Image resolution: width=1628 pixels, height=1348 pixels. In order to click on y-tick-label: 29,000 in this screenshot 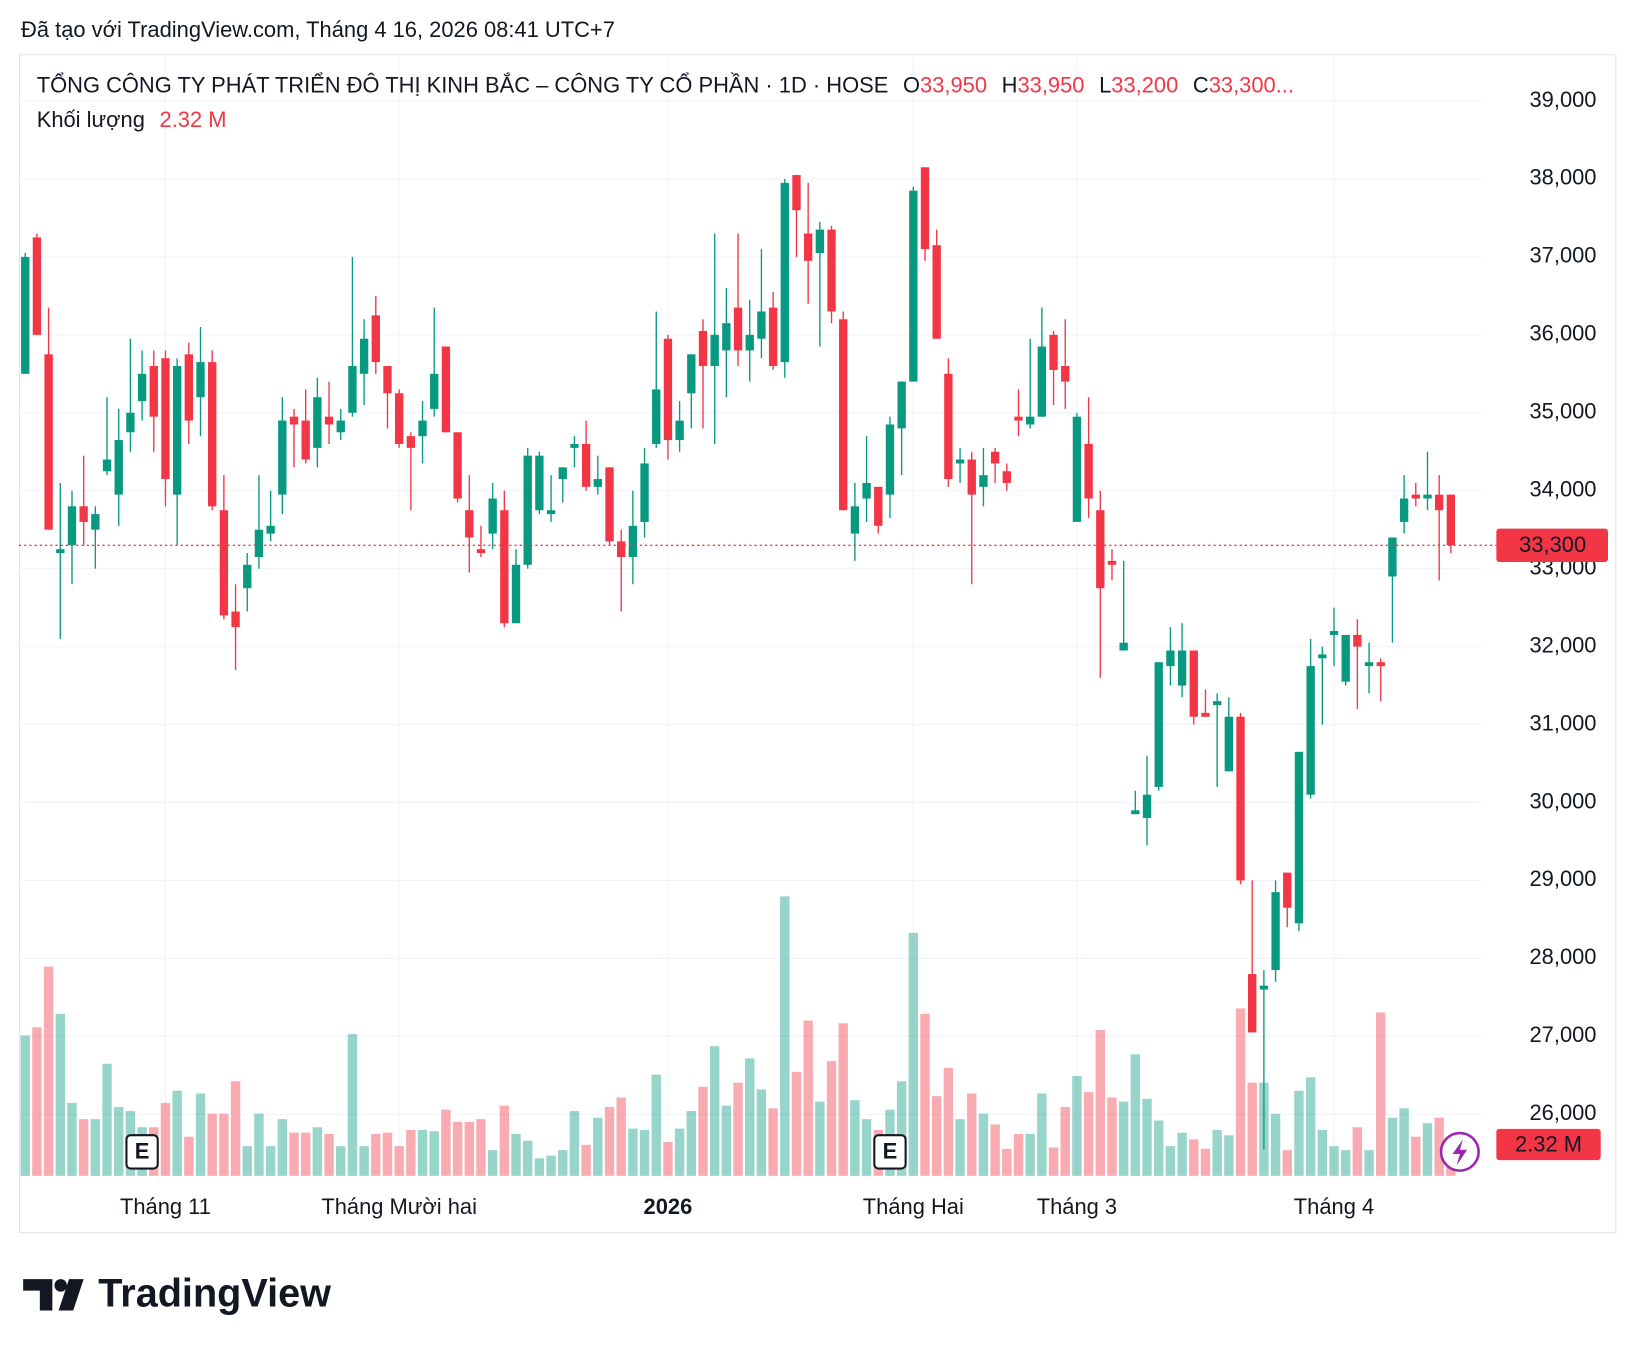, I will do `click(1562, 878)`.